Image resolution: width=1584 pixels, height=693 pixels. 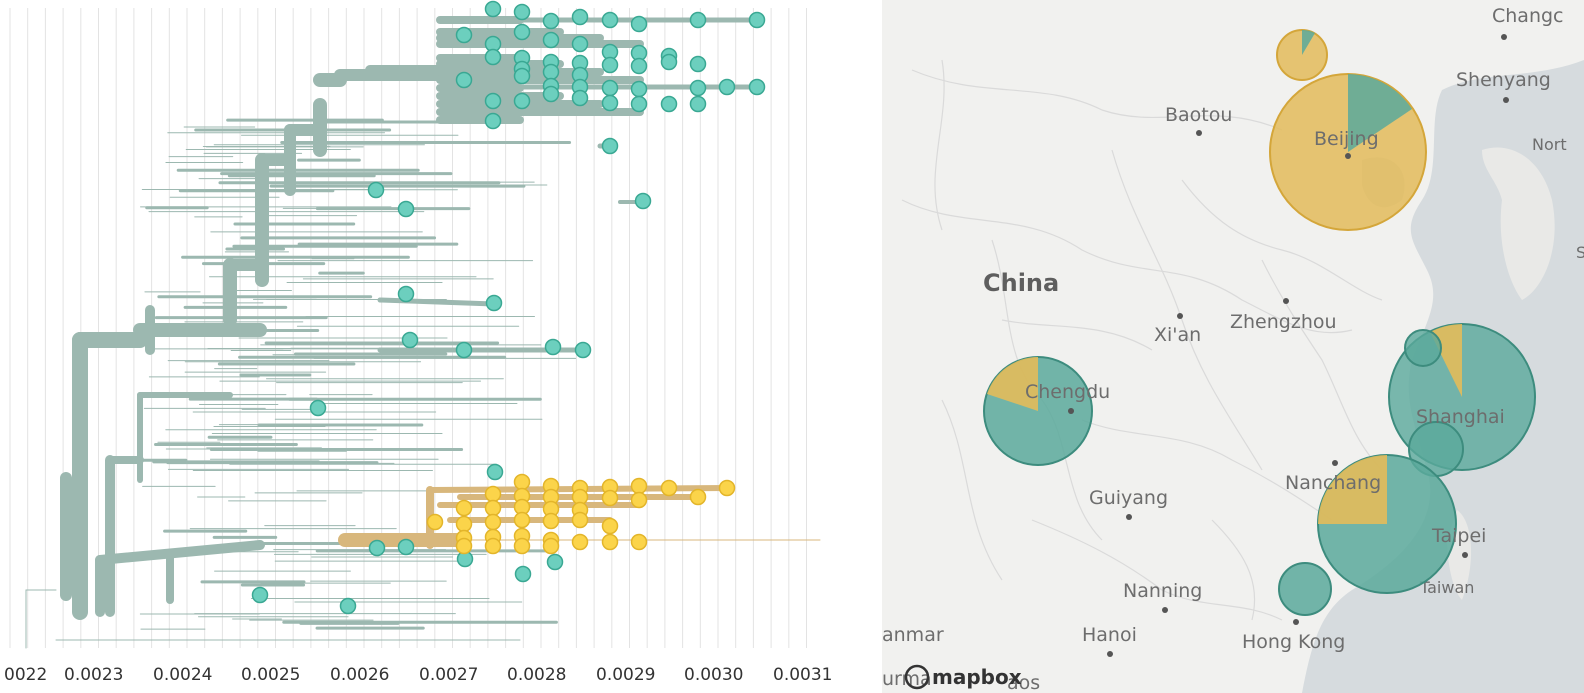 What do you see at coordinates (1346, 139) in the screenshot?
I see `city-label: Beijing` at bounding box center [1346, 139].